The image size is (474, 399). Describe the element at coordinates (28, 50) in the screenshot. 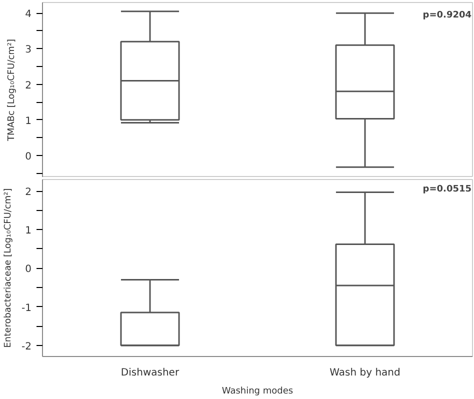

I see `y-tick-label: 3` at that location.